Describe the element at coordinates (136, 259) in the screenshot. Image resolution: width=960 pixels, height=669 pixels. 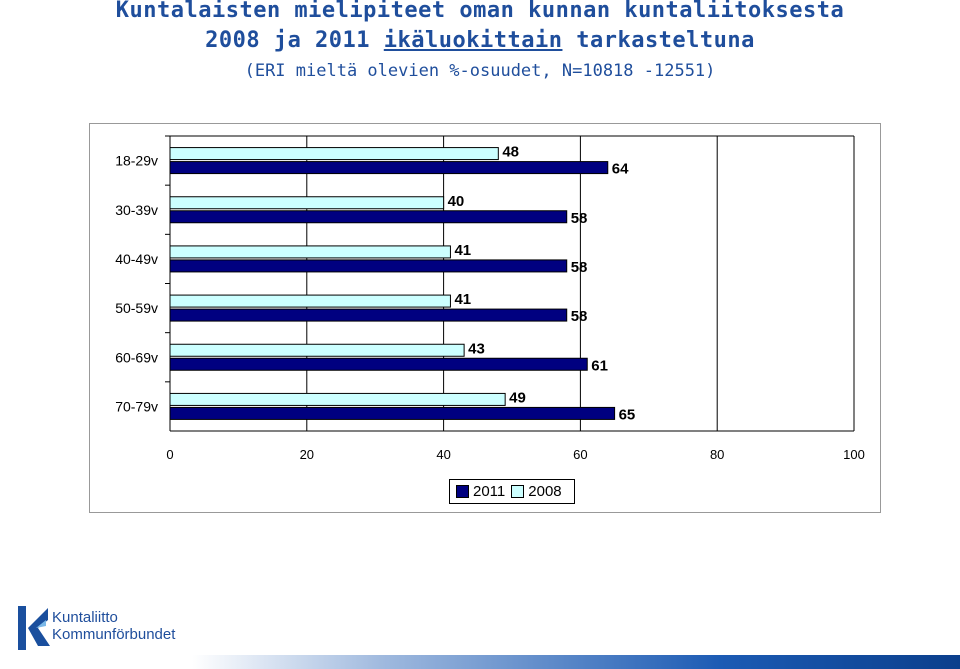
I see `category-label: 40-49v` at that location.